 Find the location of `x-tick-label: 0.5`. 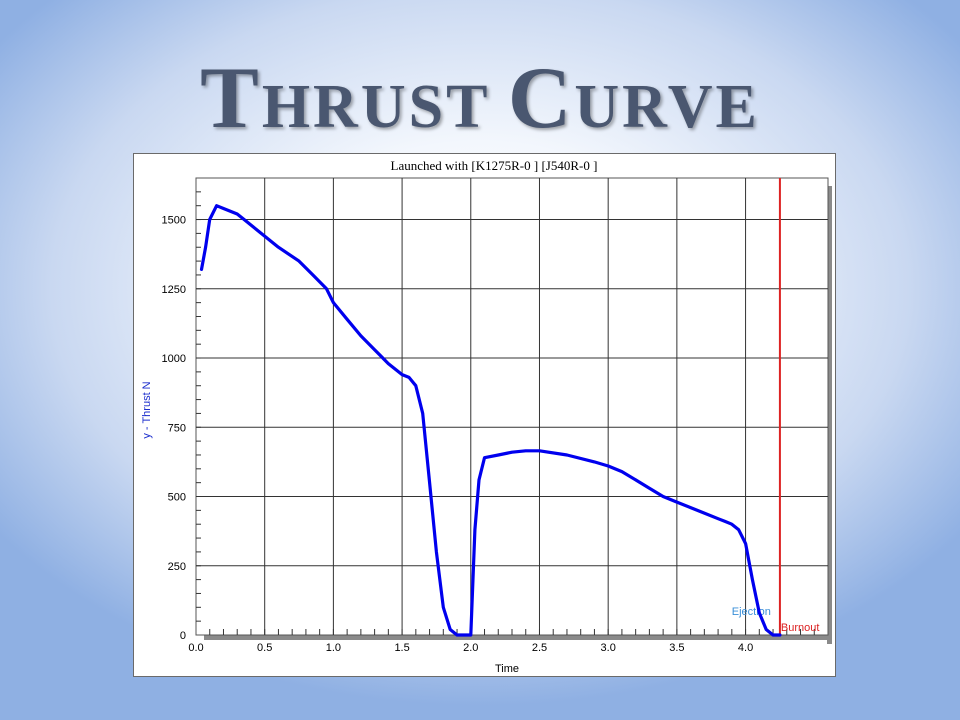

x-tick-label: 0.5 is located at coordinates (264, 648).